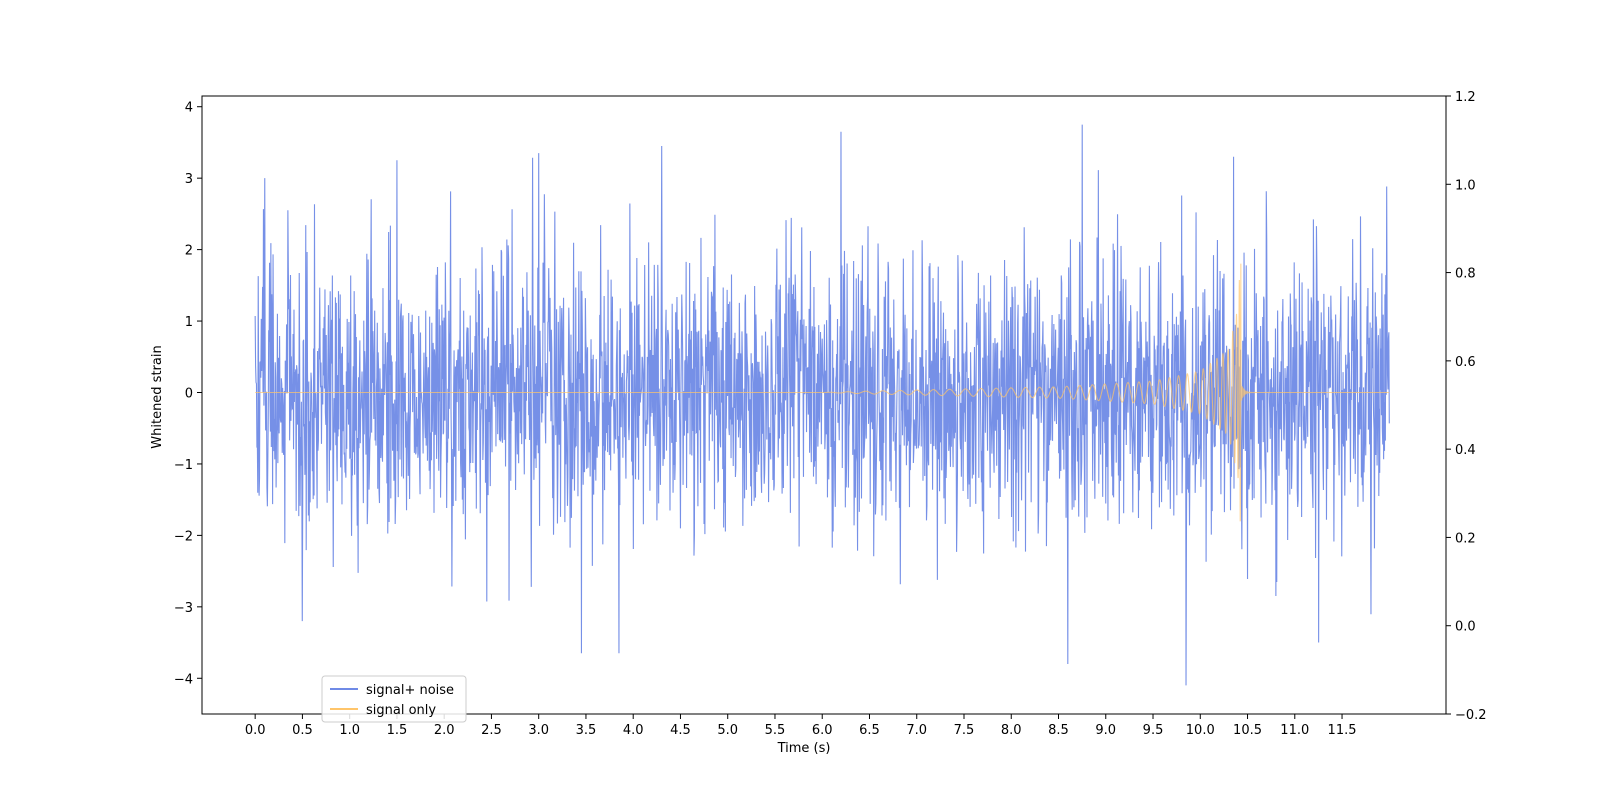 This screenshot has height=800, width=1600. I want to click on x-tick-label: 4.0, so click(633, 730).